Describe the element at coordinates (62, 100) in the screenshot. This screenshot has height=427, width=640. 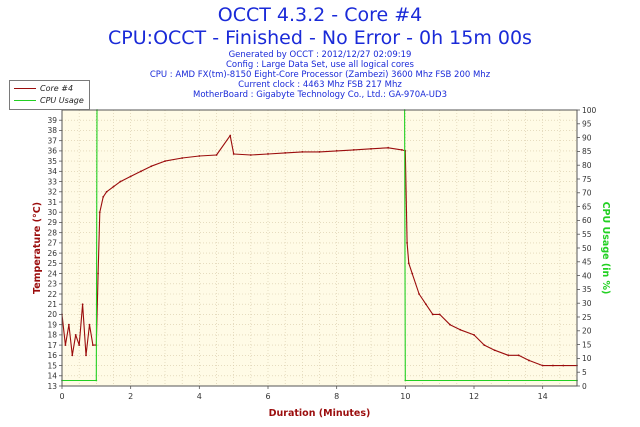
I see `legend-label-usage: CPU Usage` at that location.